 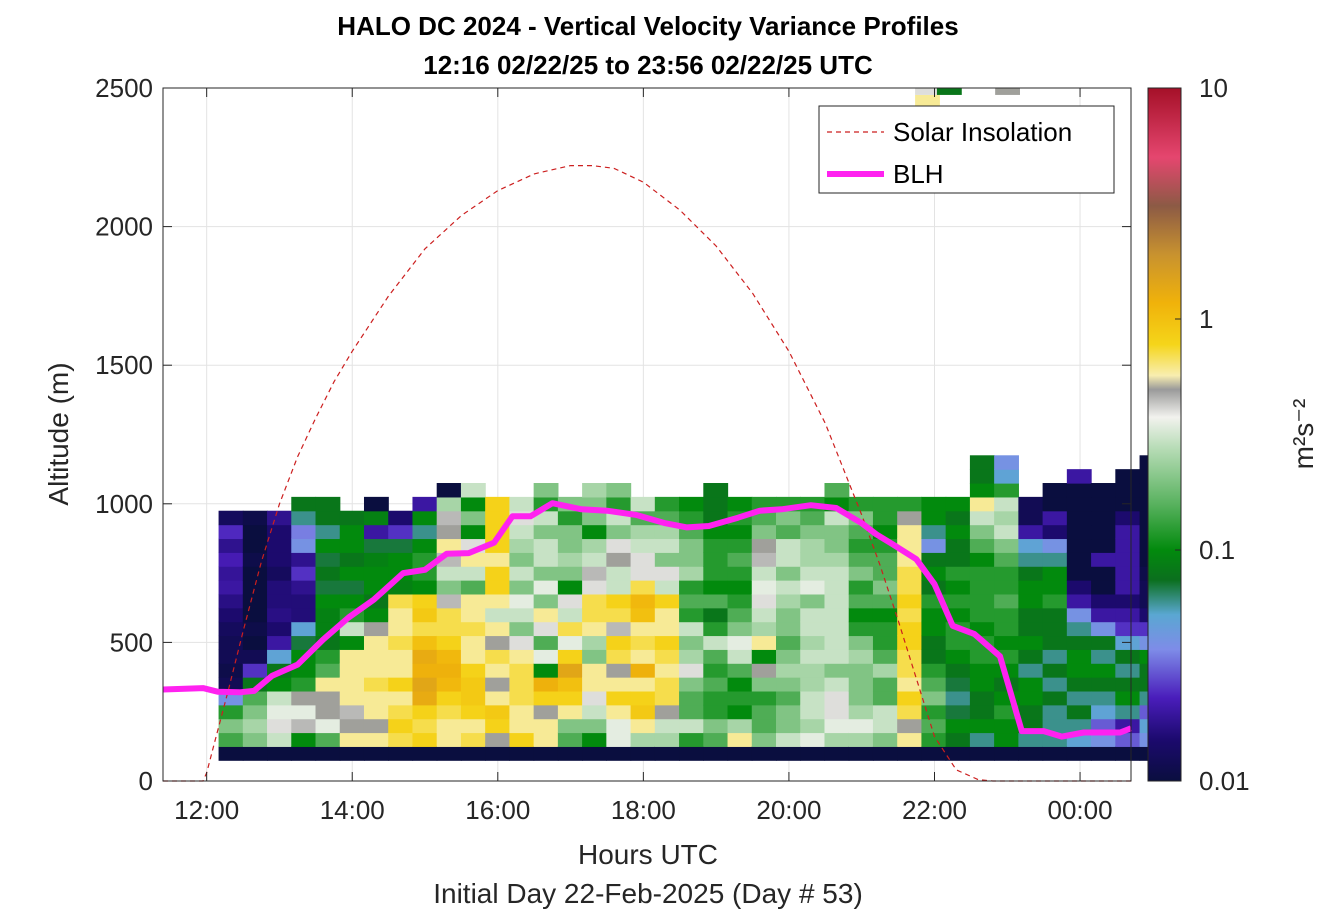 I want to click on colorbar-tick-label: 1, so click(x=1206, y=319).